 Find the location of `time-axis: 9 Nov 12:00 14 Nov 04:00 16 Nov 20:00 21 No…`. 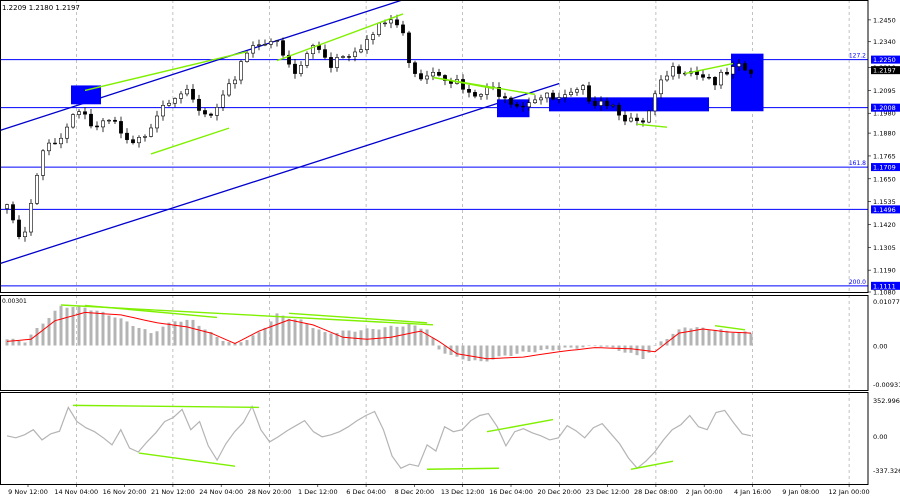

time-axis: 9 Nov 12:00 14 Nov 04:00 16 Nov 20:00 21 No… is located at coordinates (439, 490).